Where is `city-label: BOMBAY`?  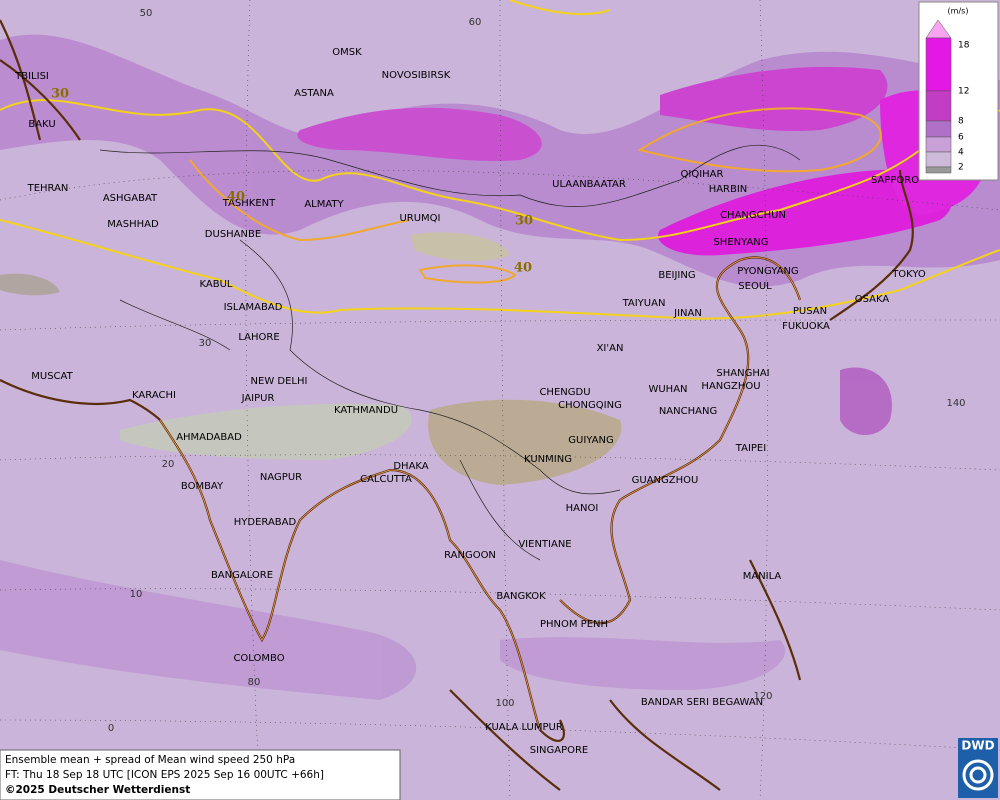 city-label: BOMBAY is located at coordinates (202, 486).